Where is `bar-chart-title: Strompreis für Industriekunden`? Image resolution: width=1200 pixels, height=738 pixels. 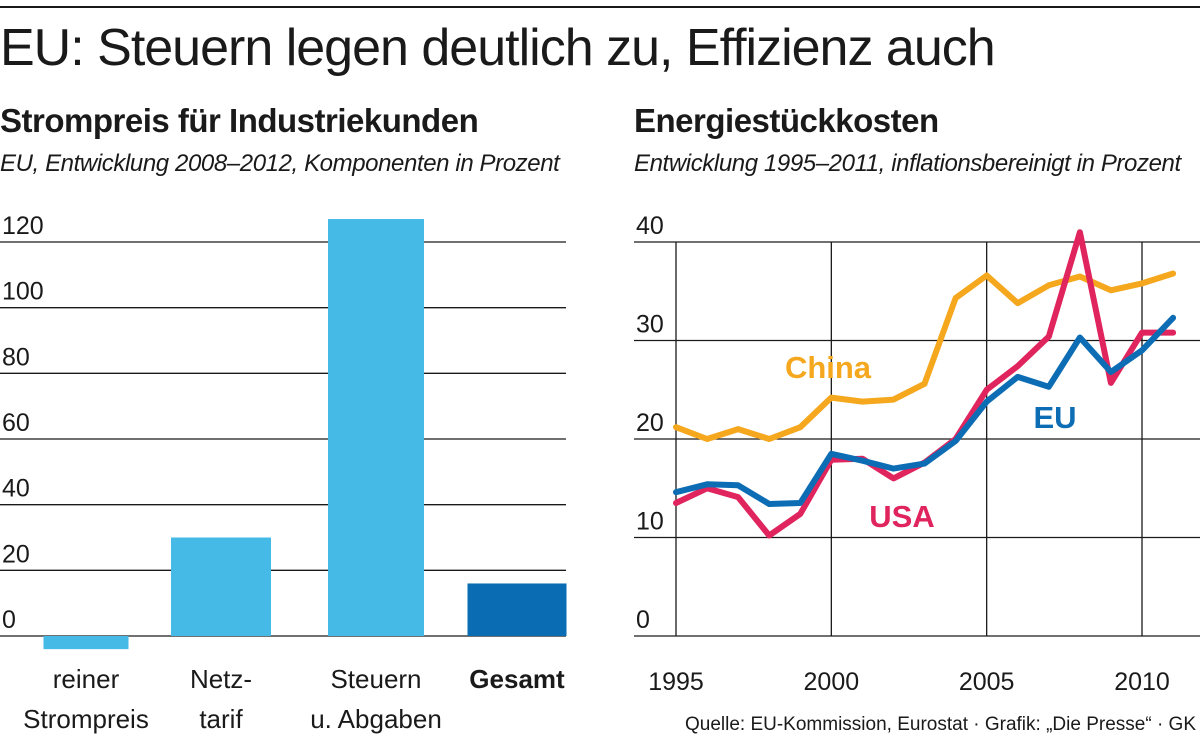
bar-chart-title: Strompreis für Industriekunden is located at coordinates (239, 120).